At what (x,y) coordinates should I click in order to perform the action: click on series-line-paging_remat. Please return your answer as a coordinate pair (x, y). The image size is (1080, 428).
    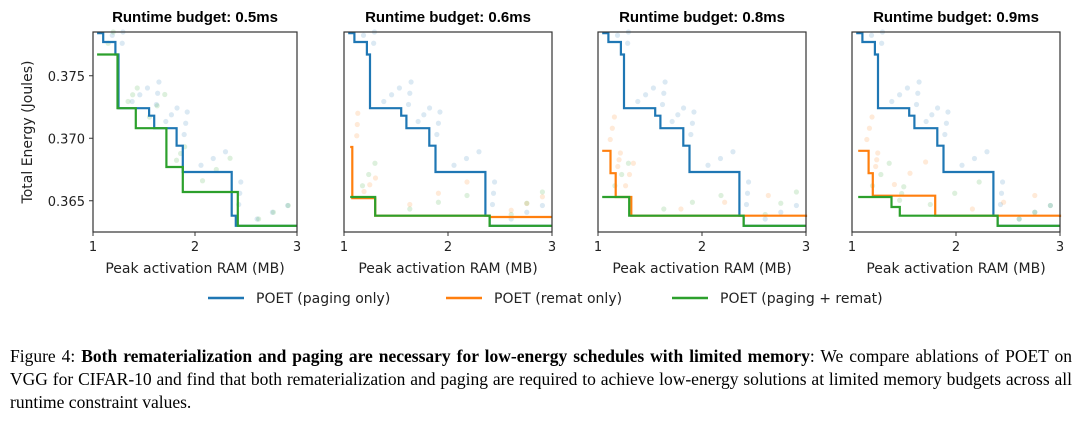
    Looking at the image, I should click on (959, 211).